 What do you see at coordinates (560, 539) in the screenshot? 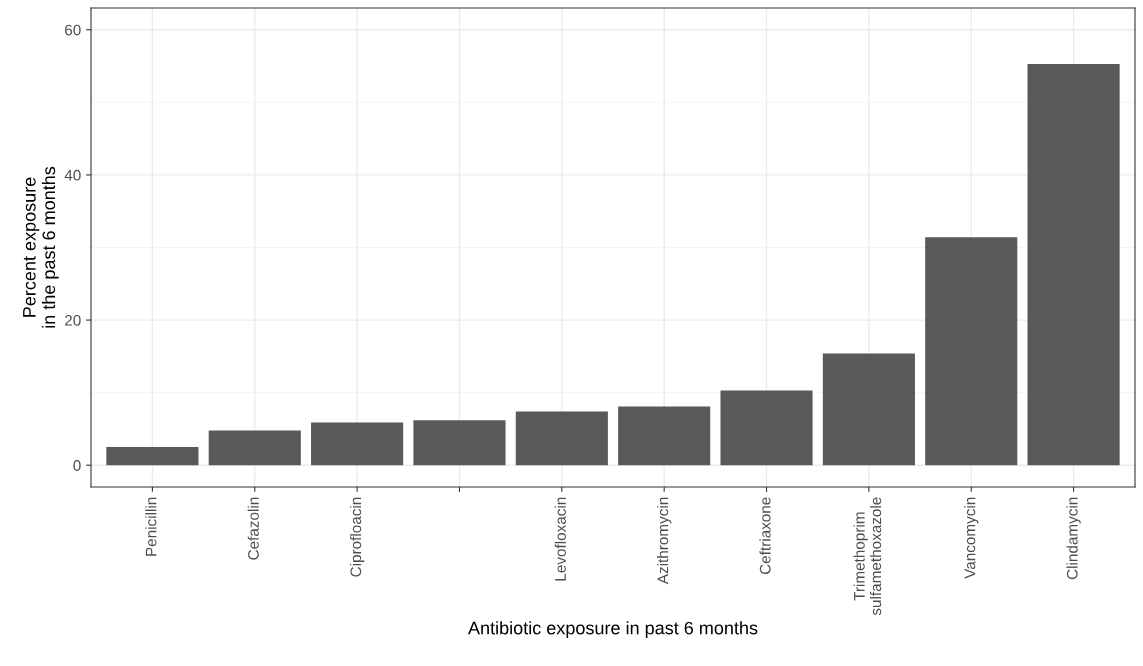
I see `x-tick-label: Levofloxacin` at bounding box center [560, 539].